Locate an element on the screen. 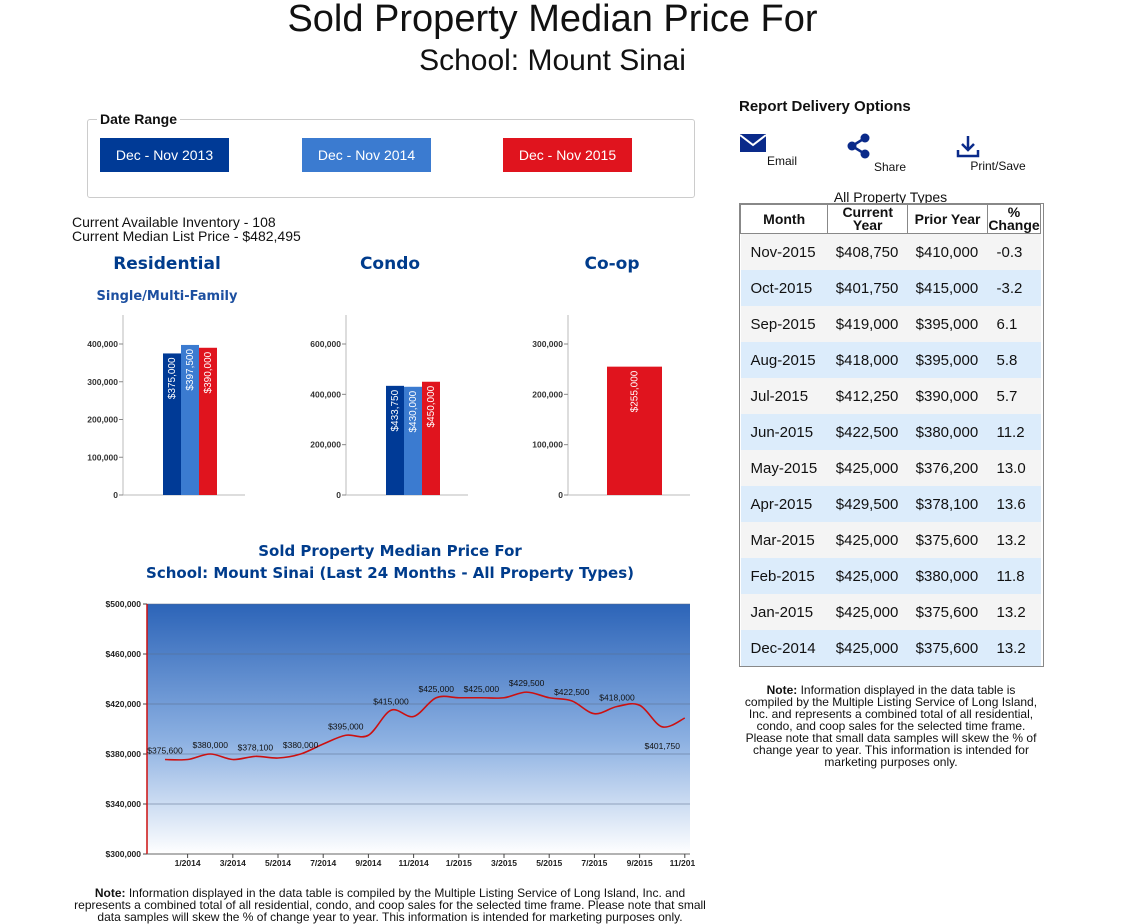  date-range-legend: Date Range is located at coordinates (139, 119).